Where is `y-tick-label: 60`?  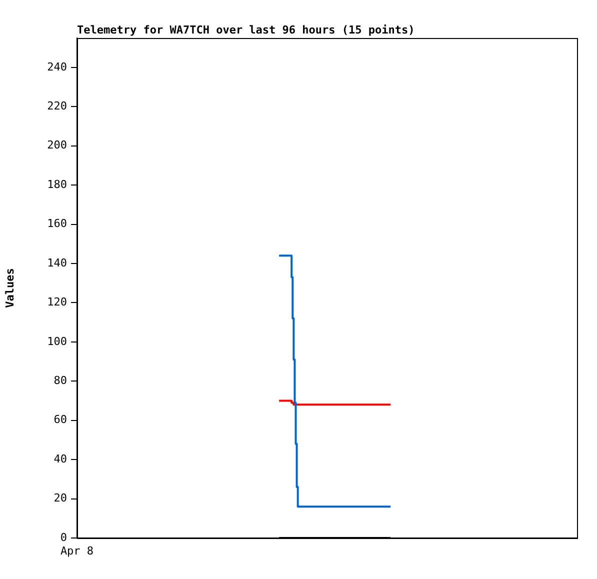
y-tick-label: 60 is located at coordinates (60, 419).